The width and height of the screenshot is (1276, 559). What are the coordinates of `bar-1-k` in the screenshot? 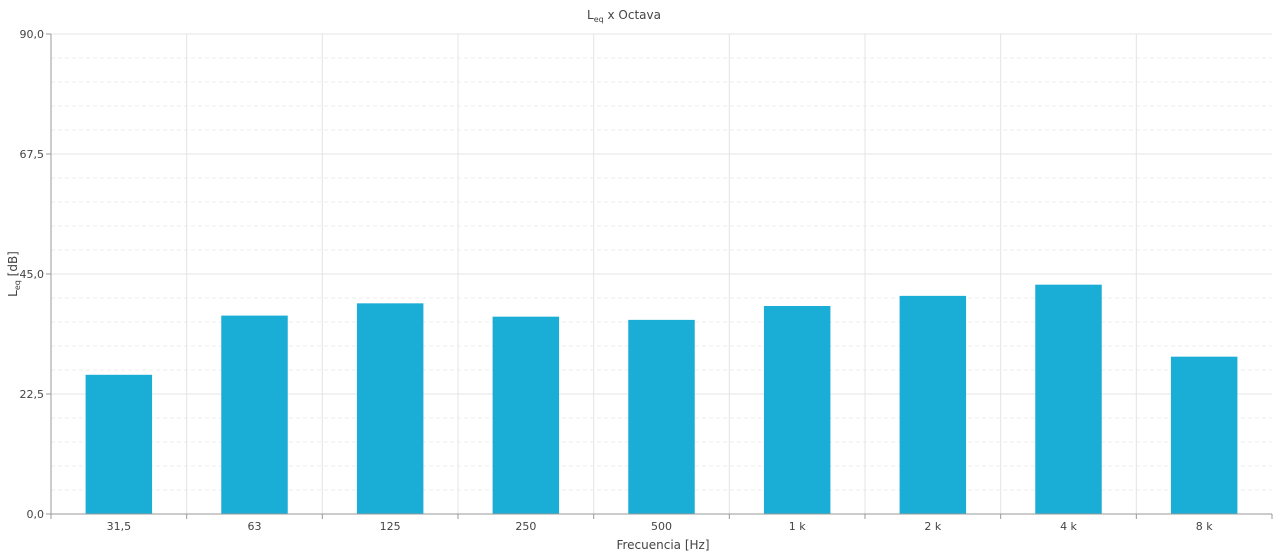 It's located at (797, 410).